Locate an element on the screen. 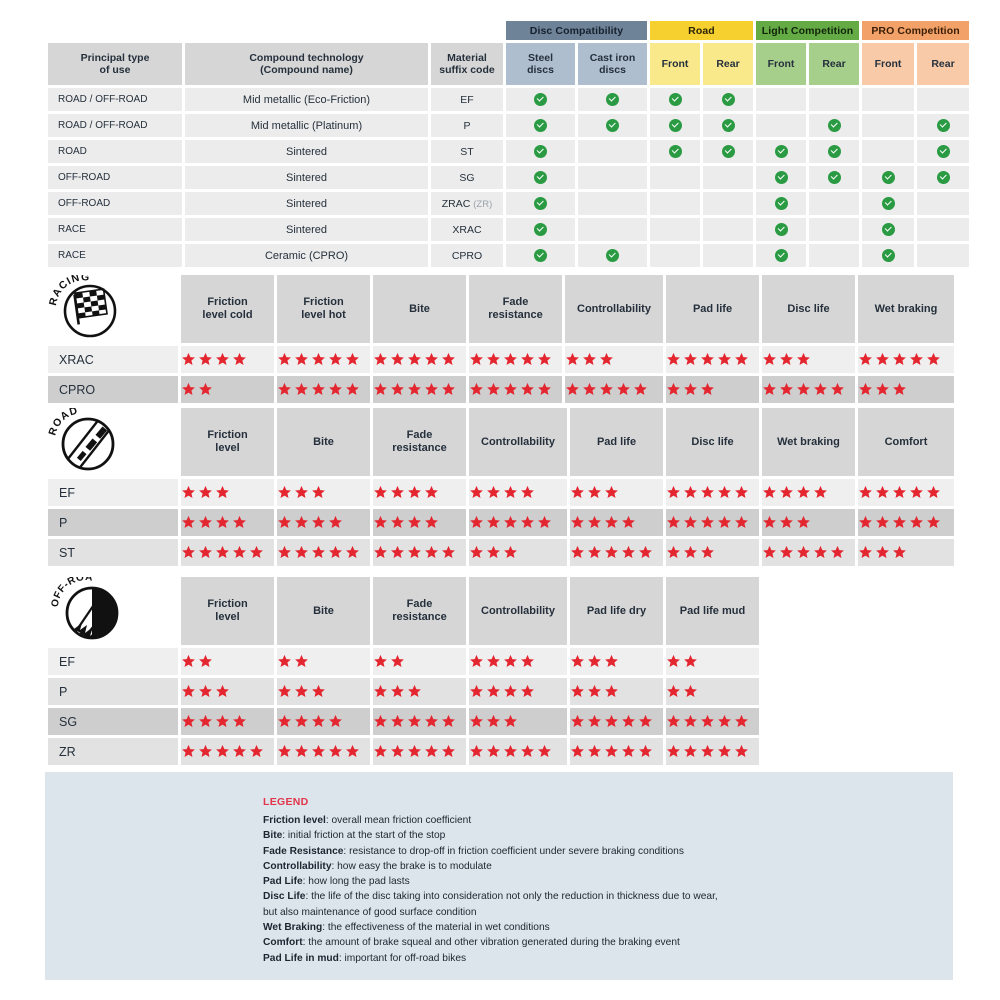  table-row: EF is located at coordinates (501, 661).